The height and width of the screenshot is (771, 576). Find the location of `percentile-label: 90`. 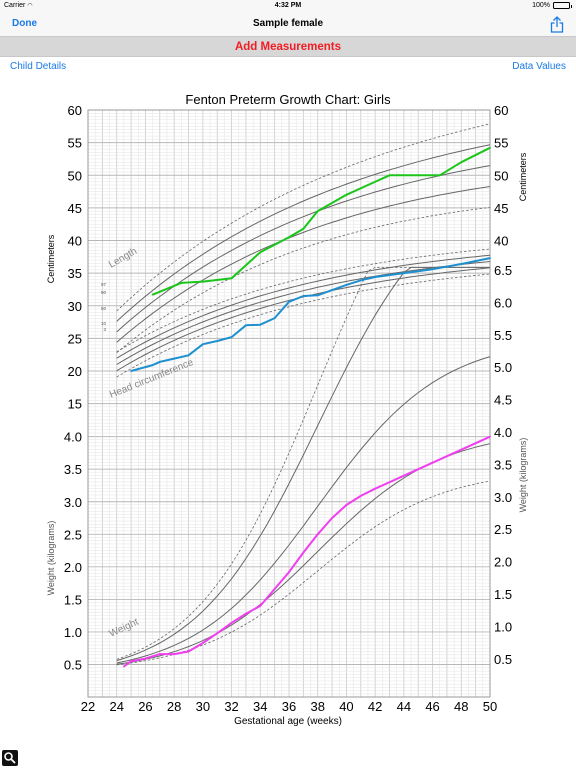

percentile-label: 90 is located at coordinates (104, 292).